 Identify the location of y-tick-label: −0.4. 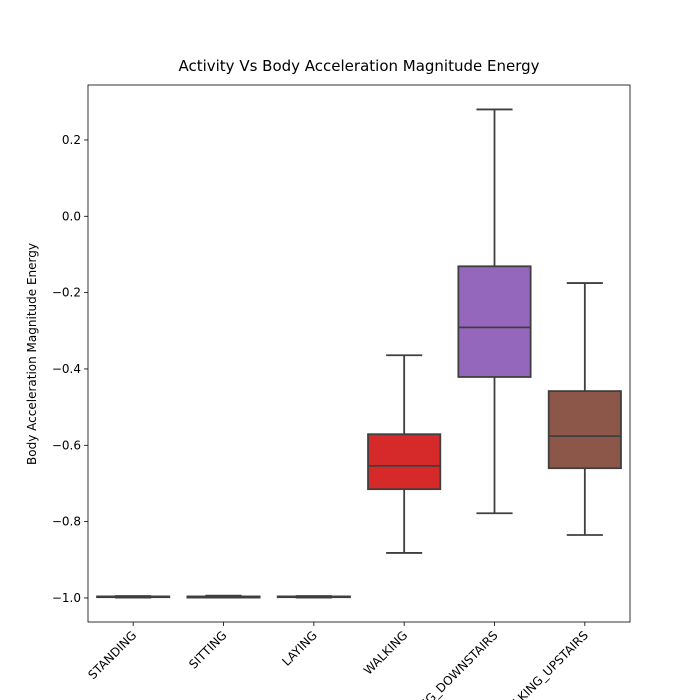
(66, 369).